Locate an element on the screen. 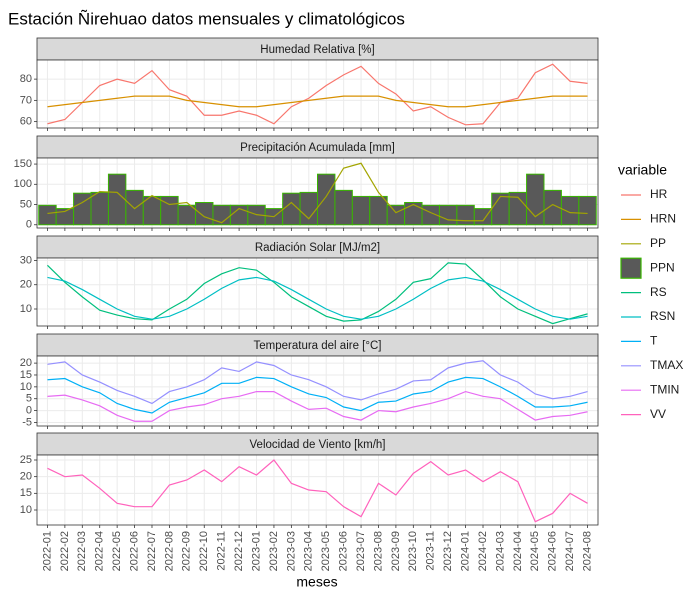 This screenshot has height=594, width=686. legend-title: variable is located at coordinates (642, 170).